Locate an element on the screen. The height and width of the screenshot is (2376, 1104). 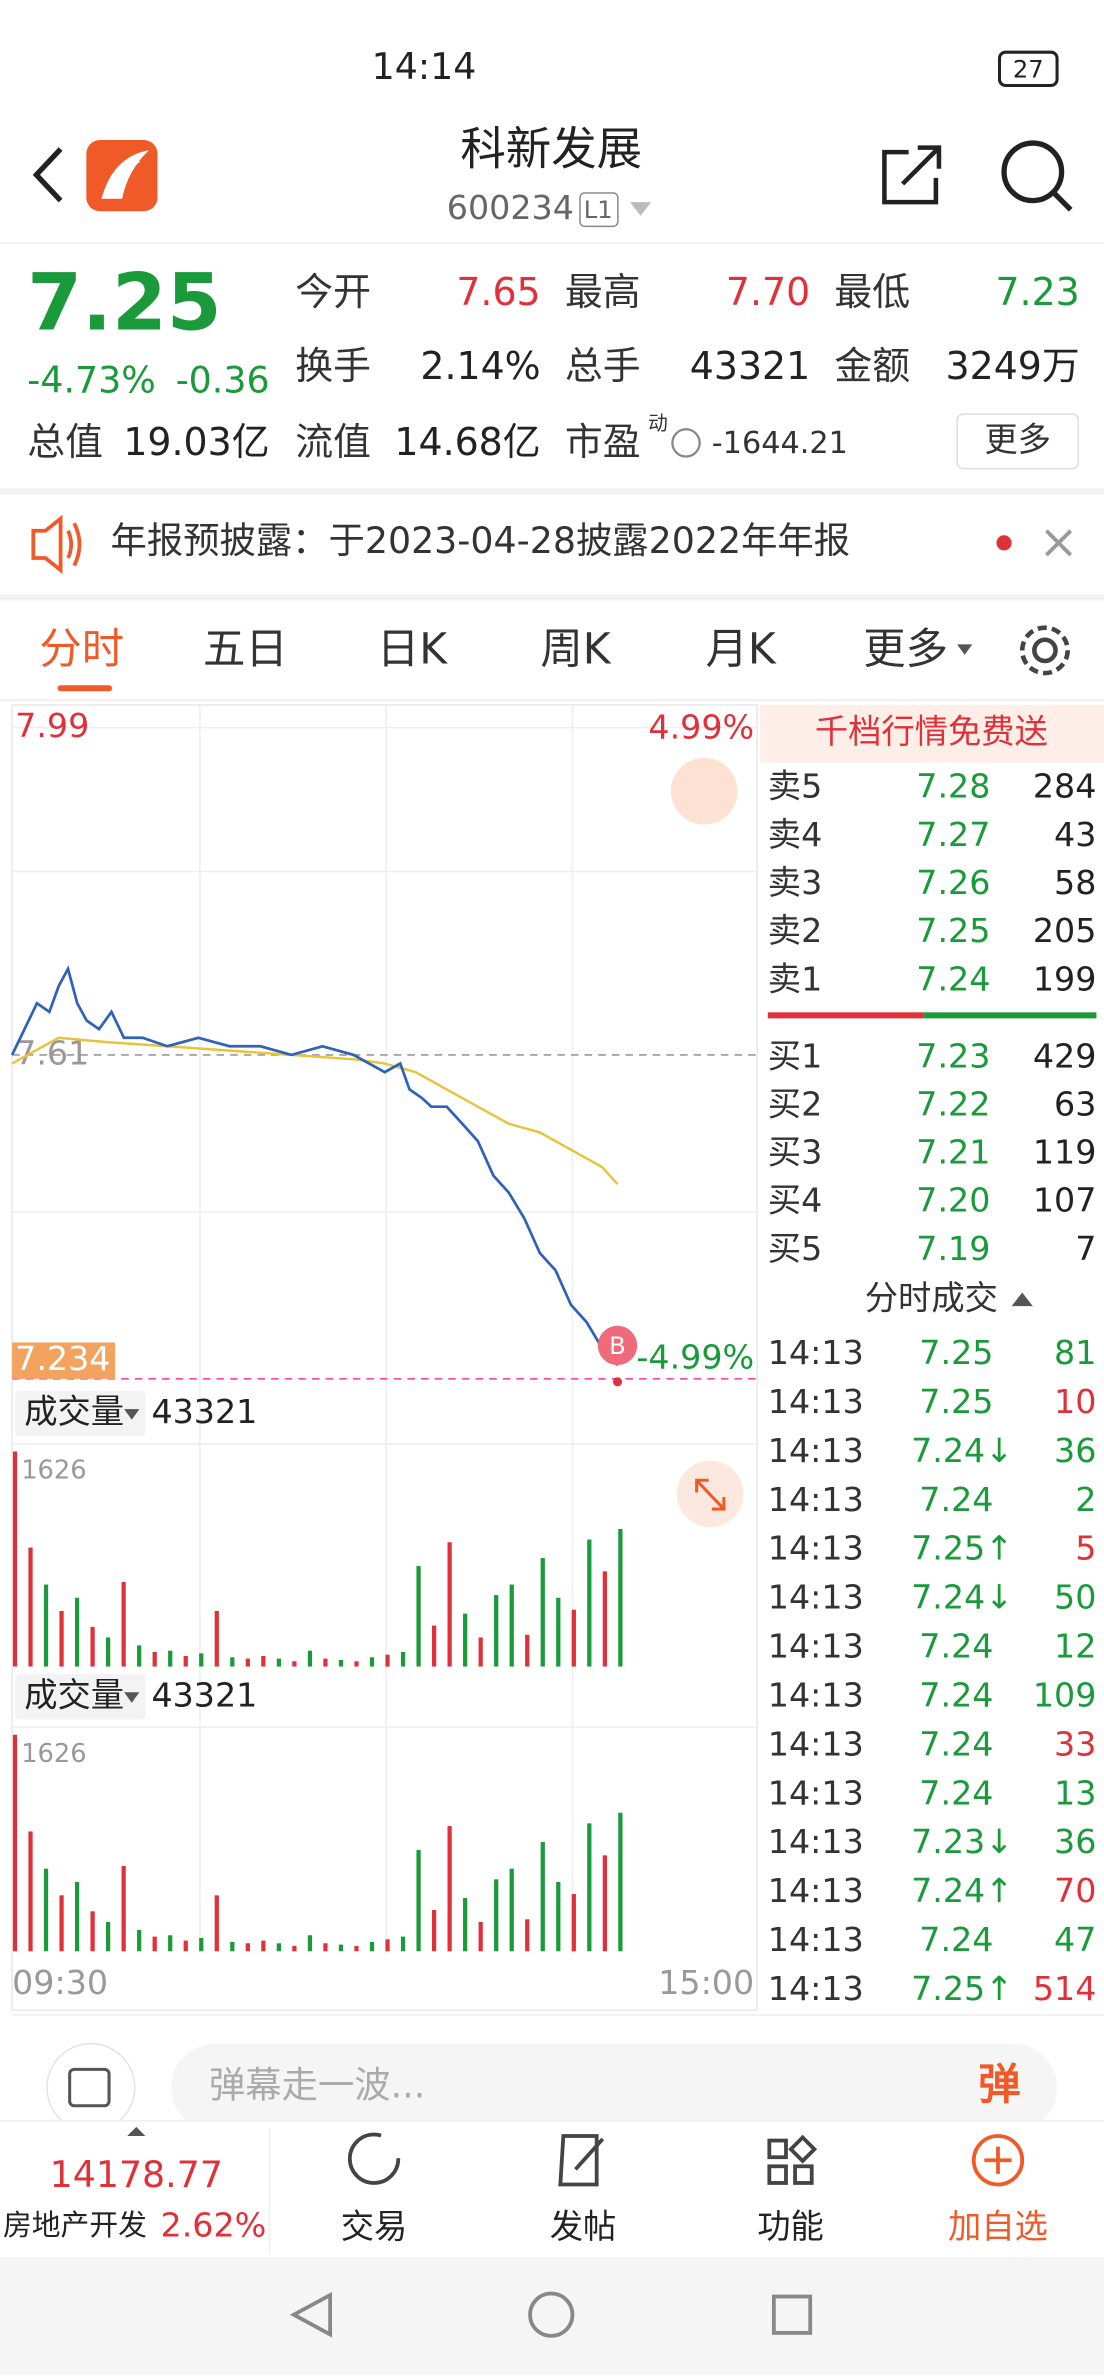
comment-input is located at coordinates (614, 2087).